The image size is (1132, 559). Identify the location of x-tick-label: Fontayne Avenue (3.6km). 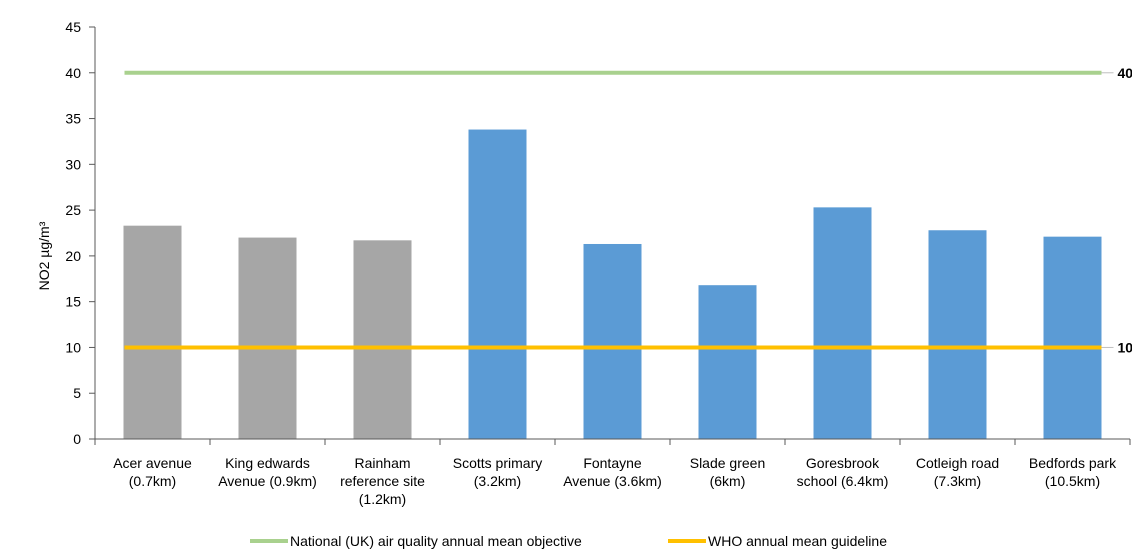
(612, 472).